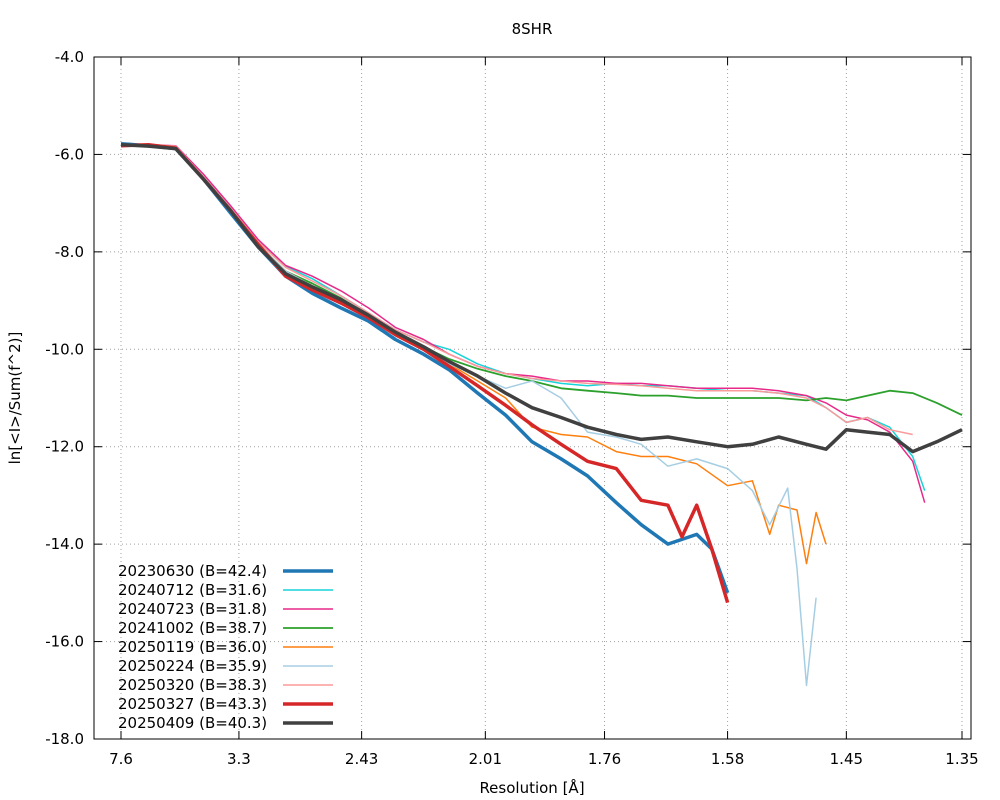 Image resolution: width=1000 pixels, height=800 pixels. Describe the element at coordinates (361, 759) in the screenshot. I see `x-tick-label: 2.43` at that location.